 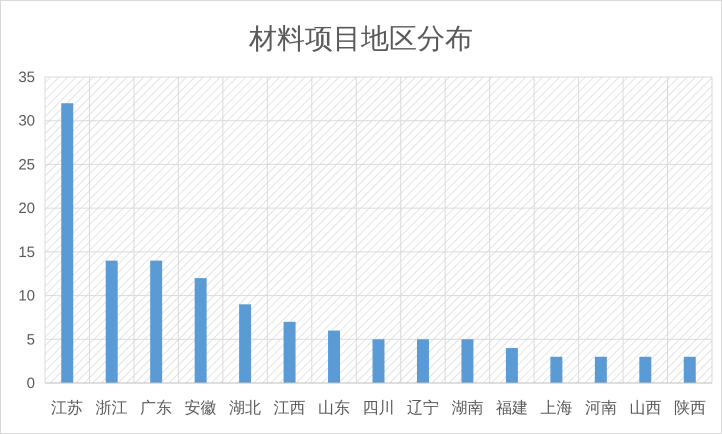 What do you see at coordinates (645, 408) in the screenshot?
I see `x-tick-label: 山西` at bounding box center [645, 408].